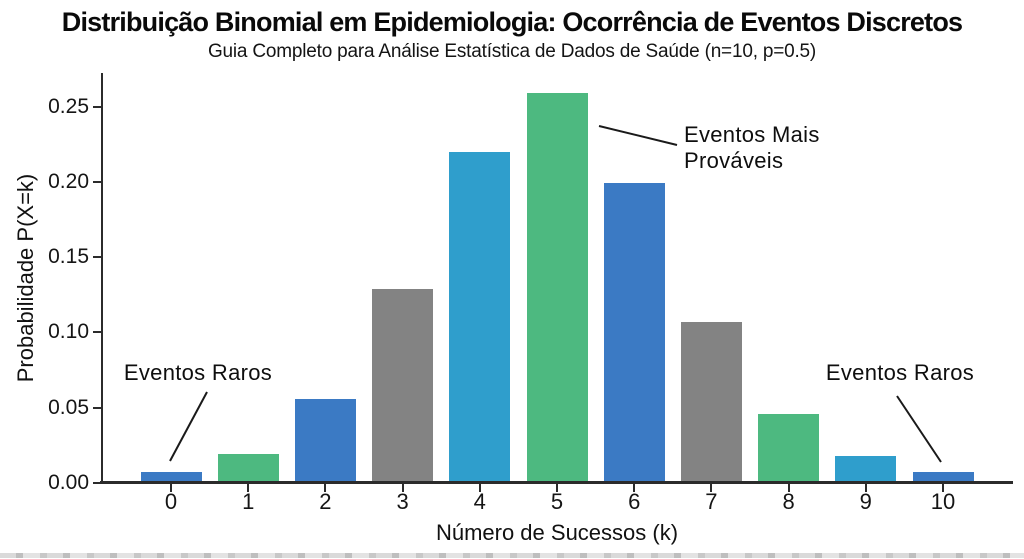 Image resolution: width=1024 pixels, height=559 pixels. Describe the element at coordinates (97, 332) in the screenshot. I see `y-tick-mark-0.10` at that location.